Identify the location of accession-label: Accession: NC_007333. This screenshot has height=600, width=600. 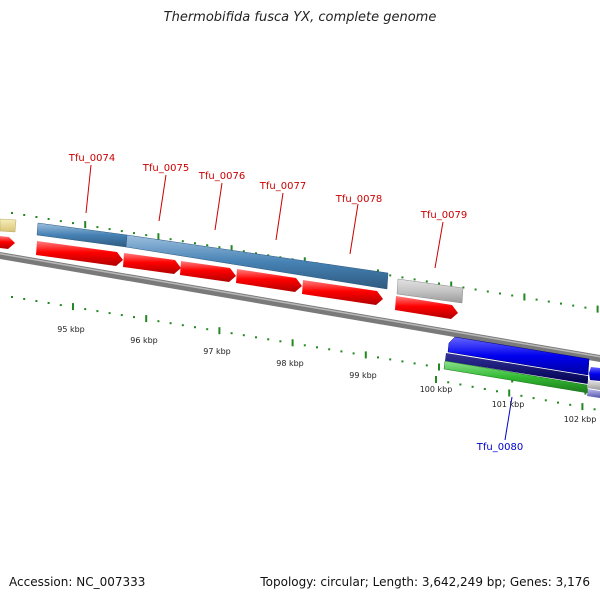
(77, 582).